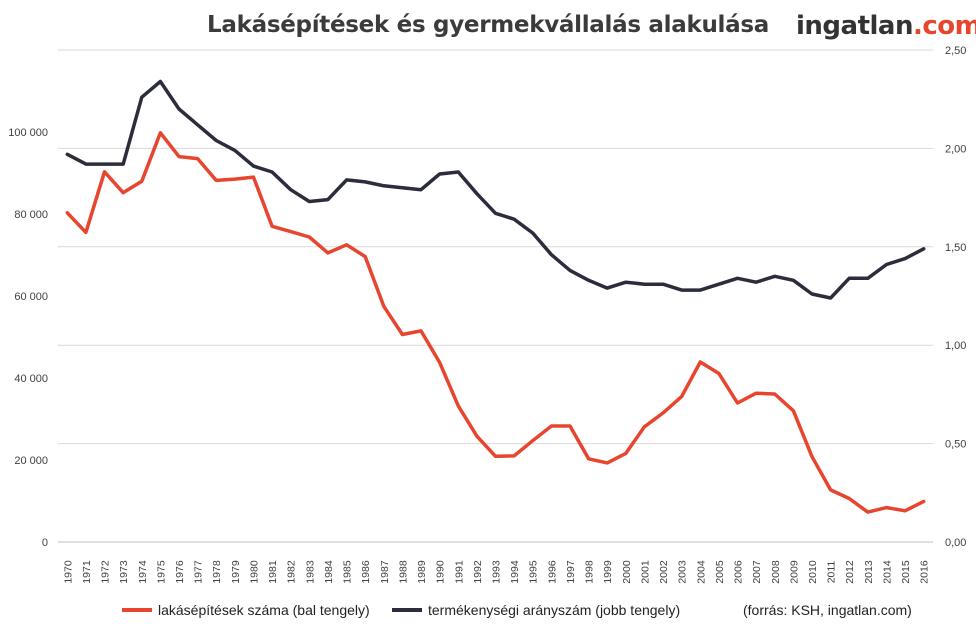  What do you see at coordinates (31, 379) in the screenshot?
I see `left-axis-tick-label: 40 000` at bounding box center [31, 379].